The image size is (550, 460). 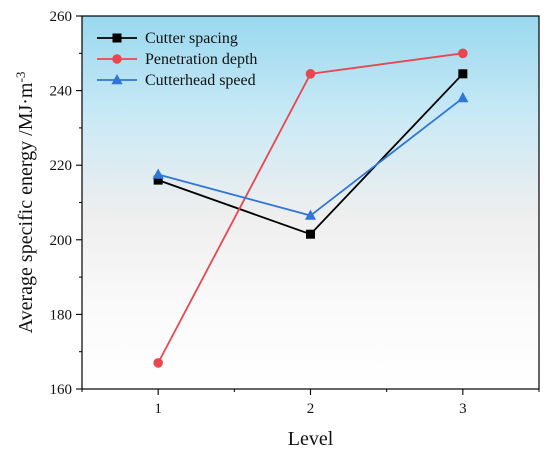 What do you see at coordinates (158, 409) in the screenshot?
I see `x-tick-label: 1` at bounding box center [158, 409].